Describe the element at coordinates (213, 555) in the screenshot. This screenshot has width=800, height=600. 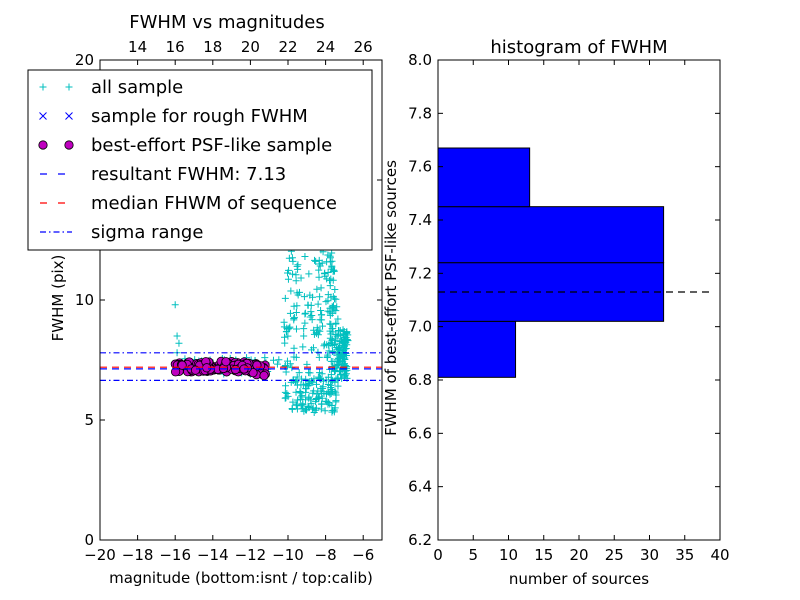
I see `x-tick-label: −14` at that location.